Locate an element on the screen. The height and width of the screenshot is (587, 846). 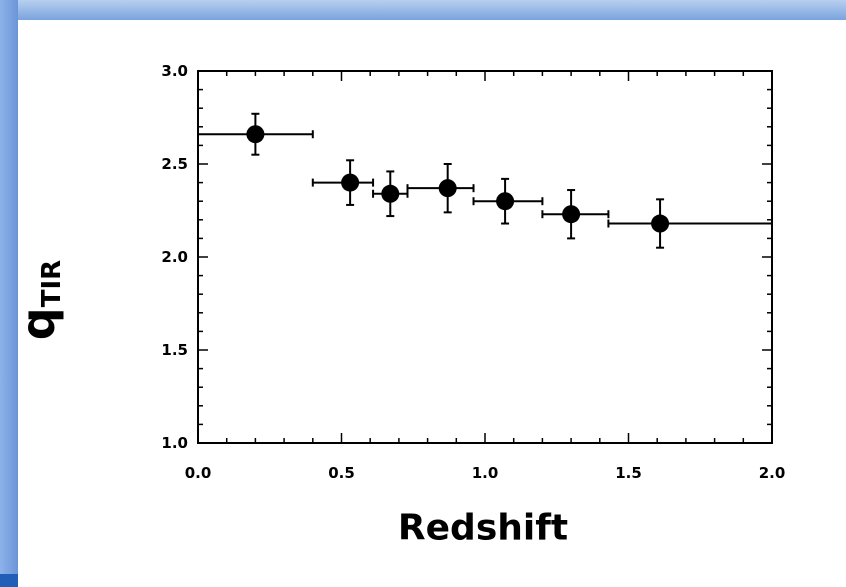
x-axis-title: Redshift is located at coordinates (483, 528).